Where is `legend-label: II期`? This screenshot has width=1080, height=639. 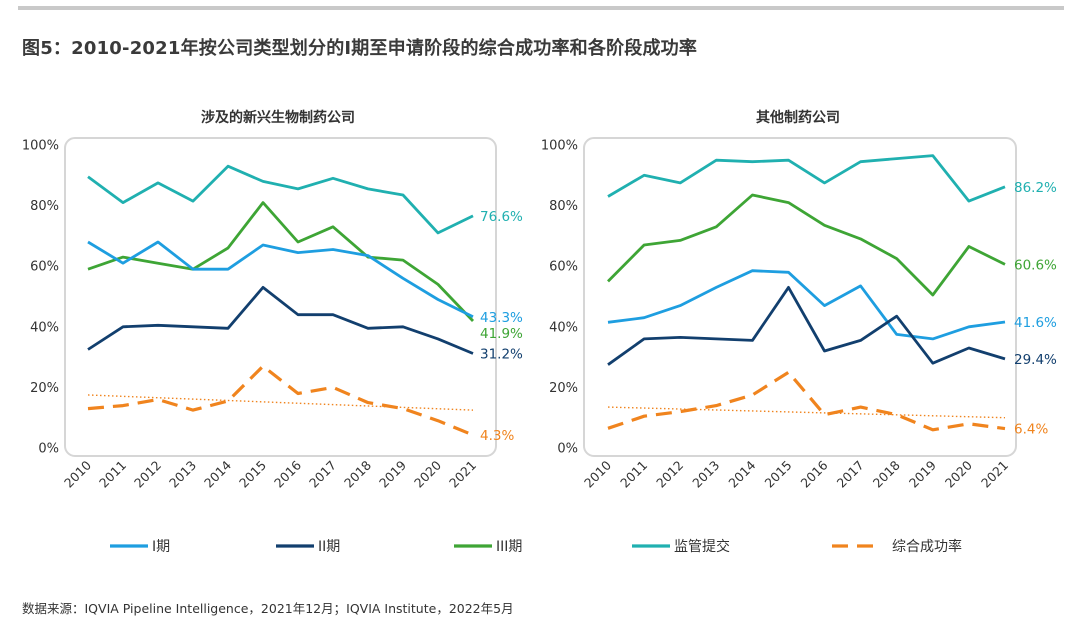 legend-label: II期 is located at coordinates (329, 547).